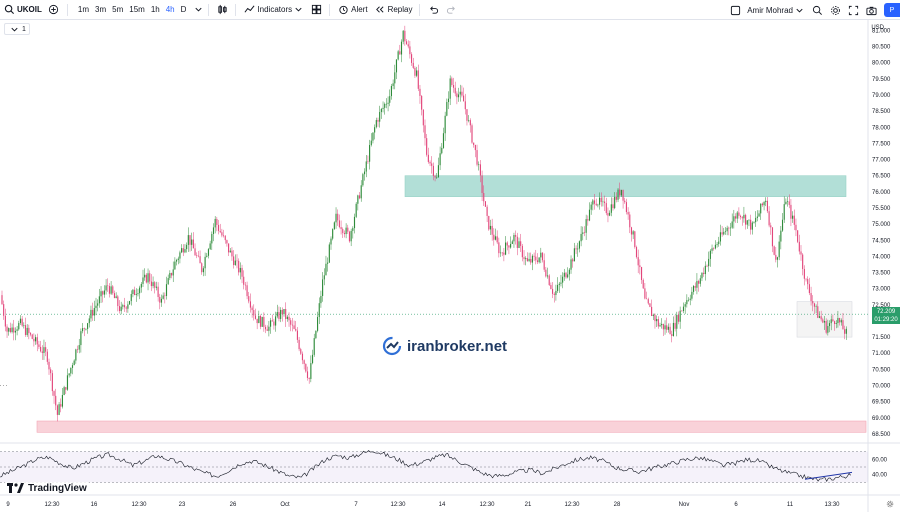 This screenshot has width=900, height=512. Describe the element at coordinates (625, 186) in the screenshot. I see `resistance-zone` at that location.